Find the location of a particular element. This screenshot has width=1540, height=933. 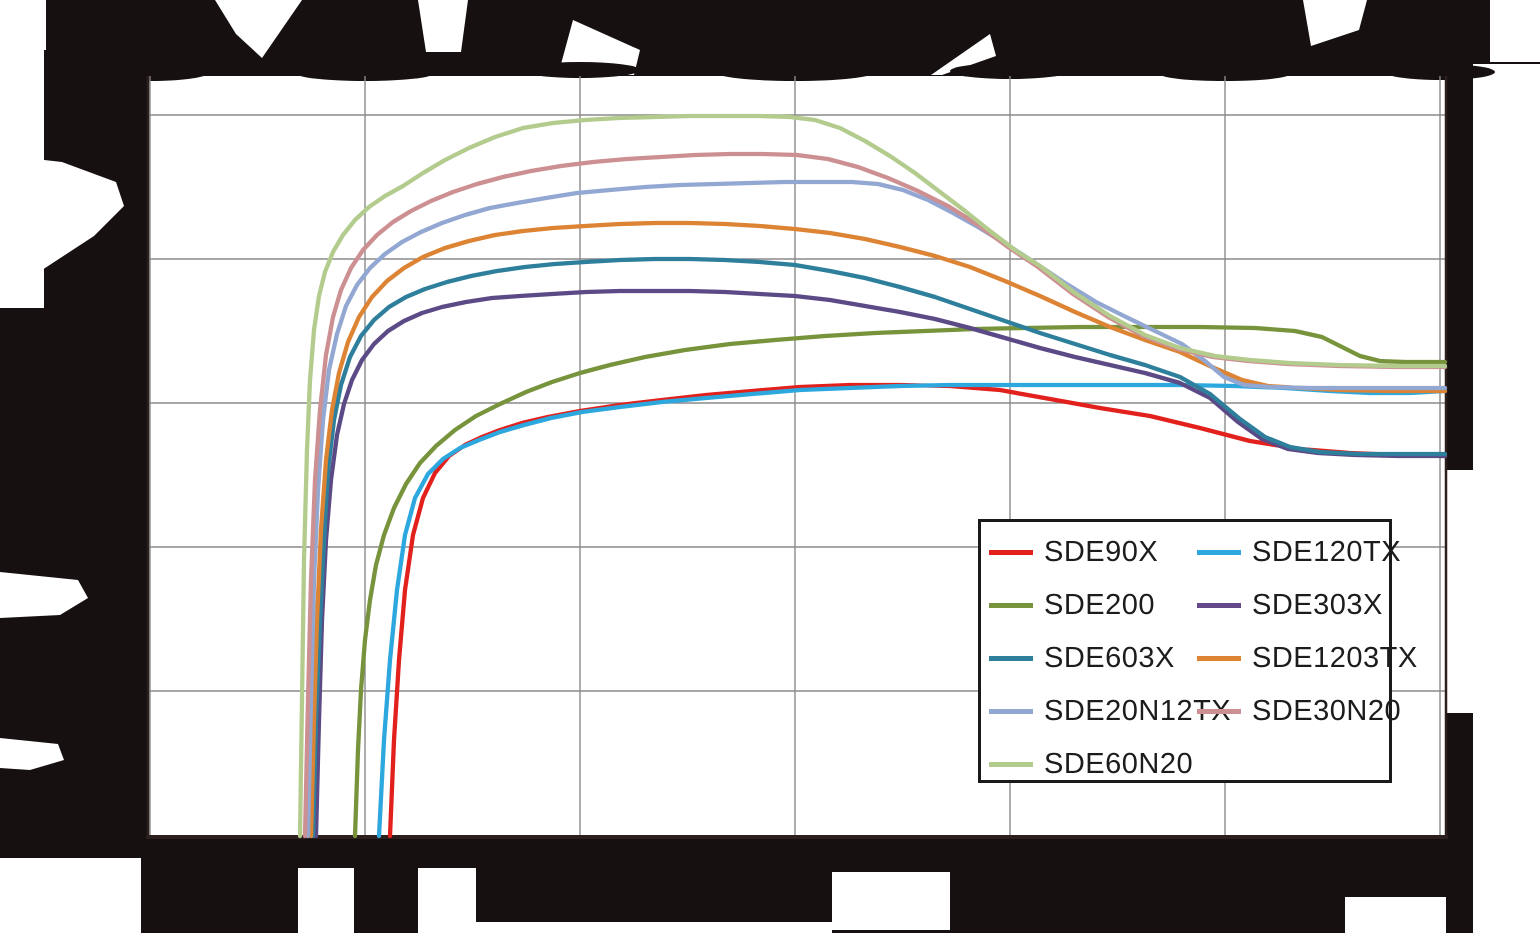

legend-label: SDE90X is located at coordinates (1101, 552).